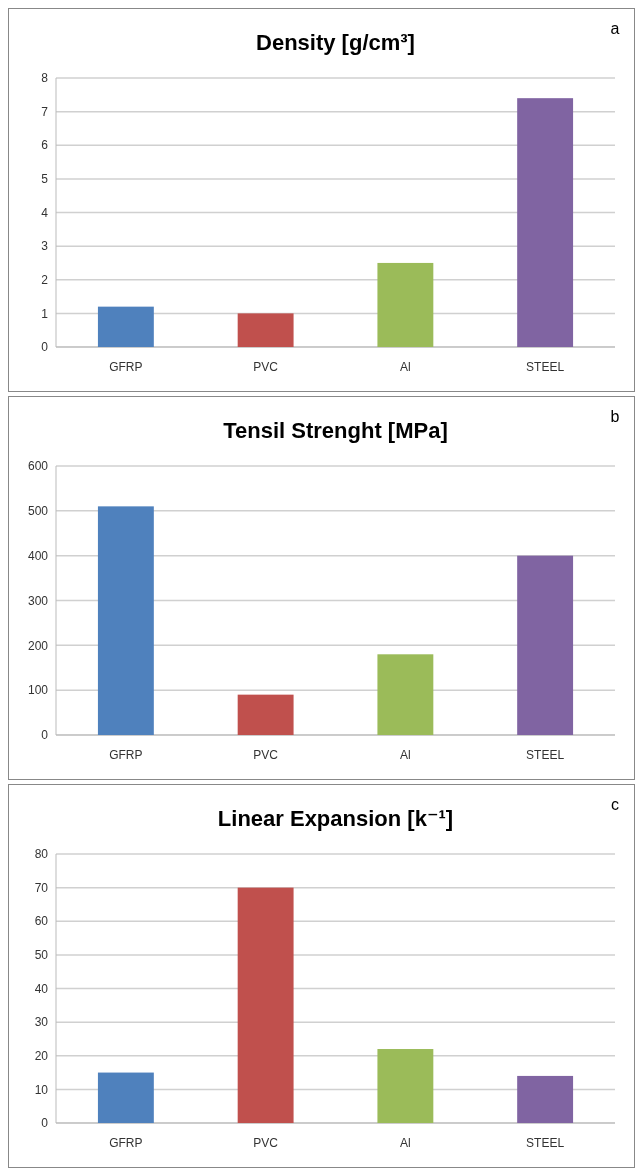  What do you see at coordinates (335, 42) in the screenshot?
I see `chart-title: Density [g/cm³]` at bounding box center [335, 42].